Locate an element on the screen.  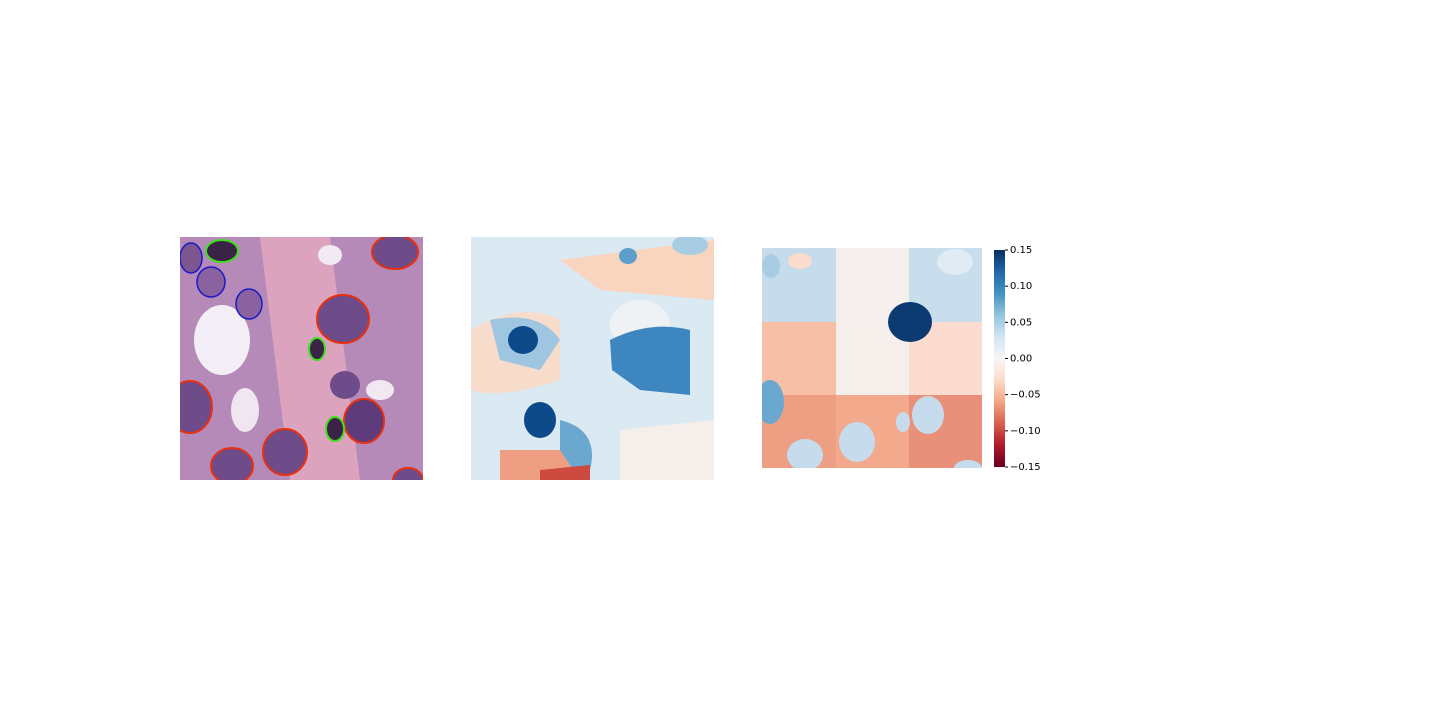
grid-attribution-map is located at coordinates (872, 358).